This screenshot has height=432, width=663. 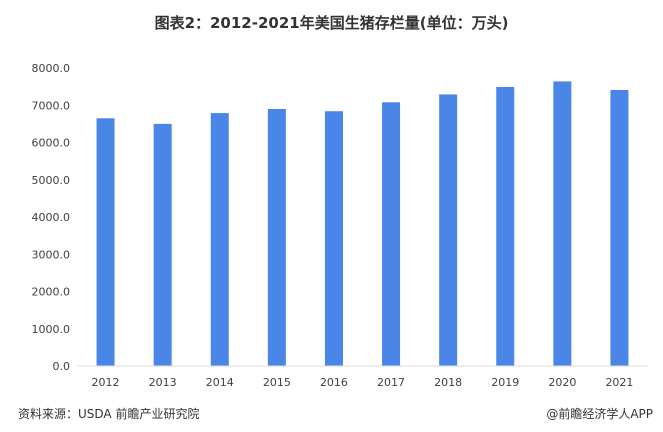 I want to click on bar-2016, so click(x=333, y=239).